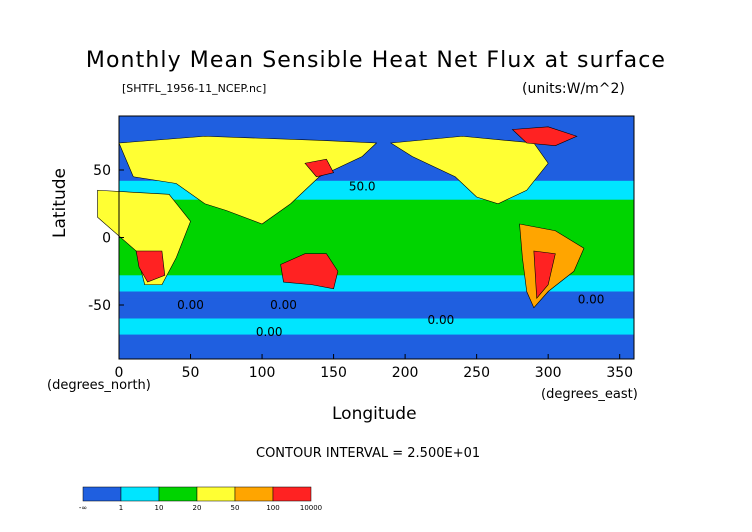 The image size is (752, 532). Describe the element at coordinates (476, 373) in the screenshot. I see `x-tick-label: 250` at that location.